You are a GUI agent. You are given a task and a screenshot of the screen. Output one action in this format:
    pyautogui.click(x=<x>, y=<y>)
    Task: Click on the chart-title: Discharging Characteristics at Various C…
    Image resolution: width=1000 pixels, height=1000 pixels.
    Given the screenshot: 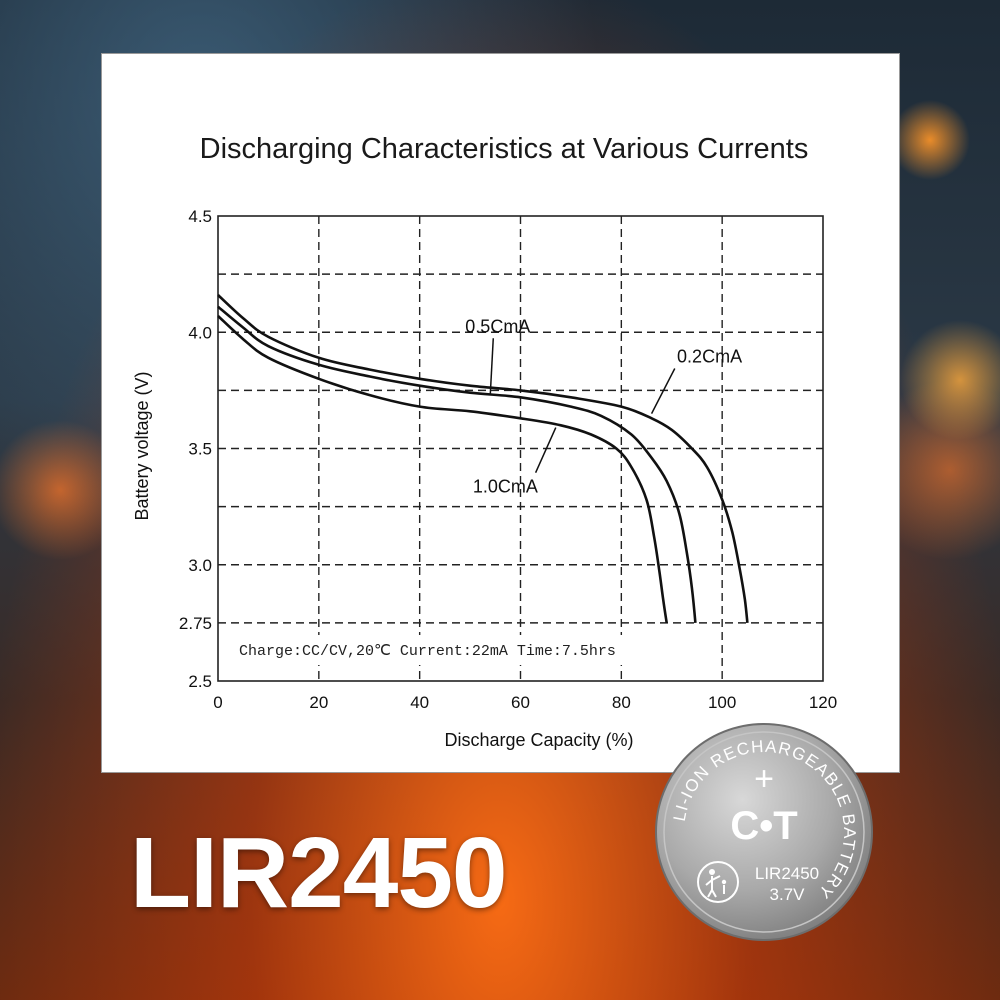 What is the action you would take?
    pyautogui.click(x=504, y=149)
    